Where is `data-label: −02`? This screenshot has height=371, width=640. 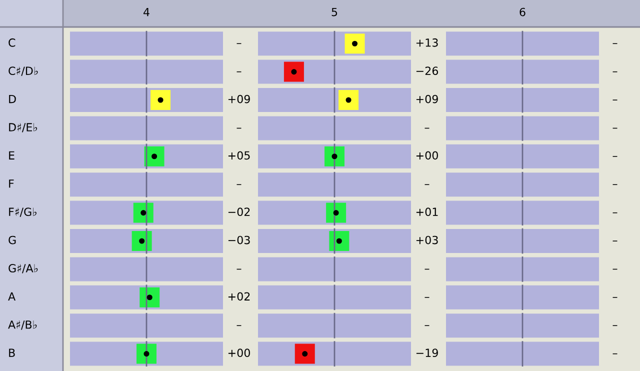 data-label: −02 is located at coordinates (239, 212).